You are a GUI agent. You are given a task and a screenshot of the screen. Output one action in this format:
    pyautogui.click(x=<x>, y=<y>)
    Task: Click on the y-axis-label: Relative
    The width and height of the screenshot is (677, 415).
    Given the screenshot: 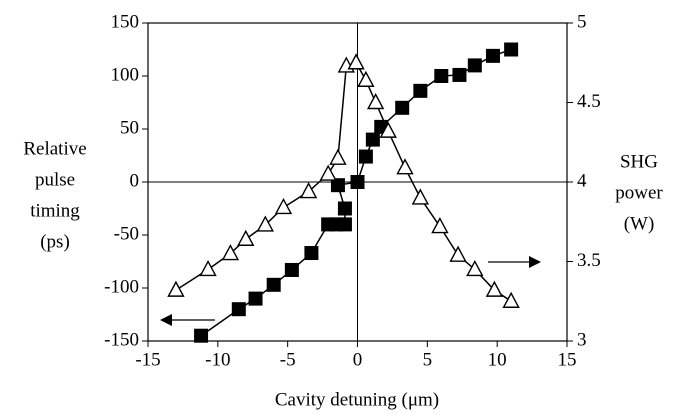 What is the action you would take?
    pyautogui.click(x=54, y=148)
    